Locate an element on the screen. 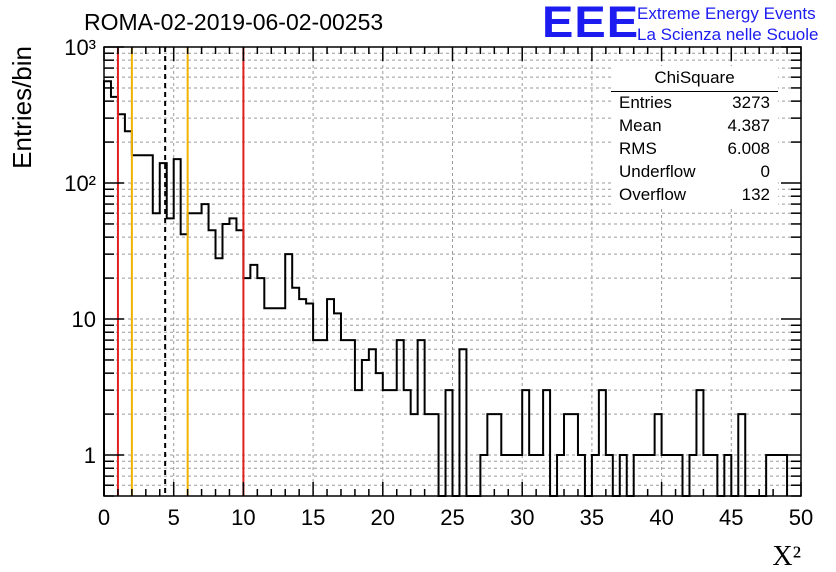 The image size is (836, 572). stats-row-rms: RMS 6.008 is located at coordinates (694, 150).